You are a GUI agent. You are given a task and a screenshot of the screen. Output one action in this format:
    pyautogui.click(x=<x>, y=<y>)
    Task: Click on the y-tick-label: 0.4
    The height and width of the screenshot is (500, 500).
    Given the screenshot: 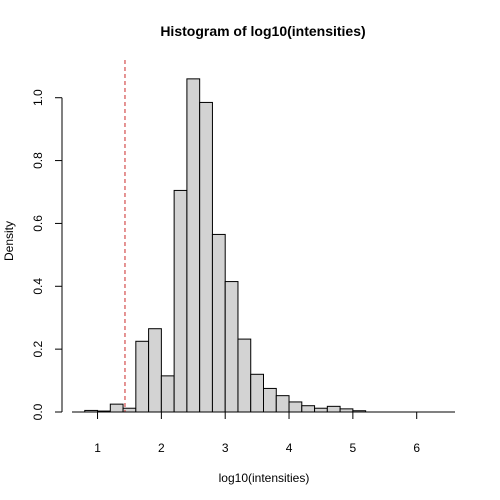 What is the action you would take?
    pyautogui.click(x=38, y=286)
    